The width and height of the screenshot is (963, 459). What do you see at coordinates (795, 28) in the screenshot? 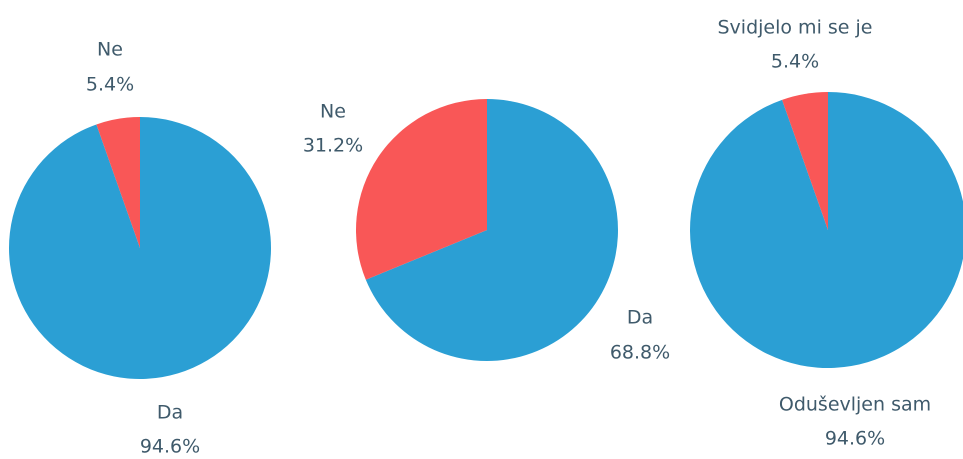
I see `slice-label: Svidjelo mi se je` at bounding box center [795, 28].